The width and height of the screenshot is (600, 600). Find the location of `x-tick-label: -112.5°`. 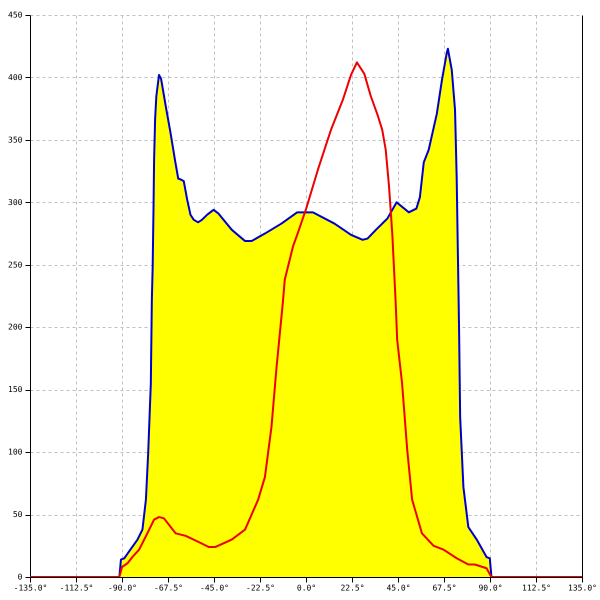

x-tick-label: -112.5° is located at coordinates (77, 588).